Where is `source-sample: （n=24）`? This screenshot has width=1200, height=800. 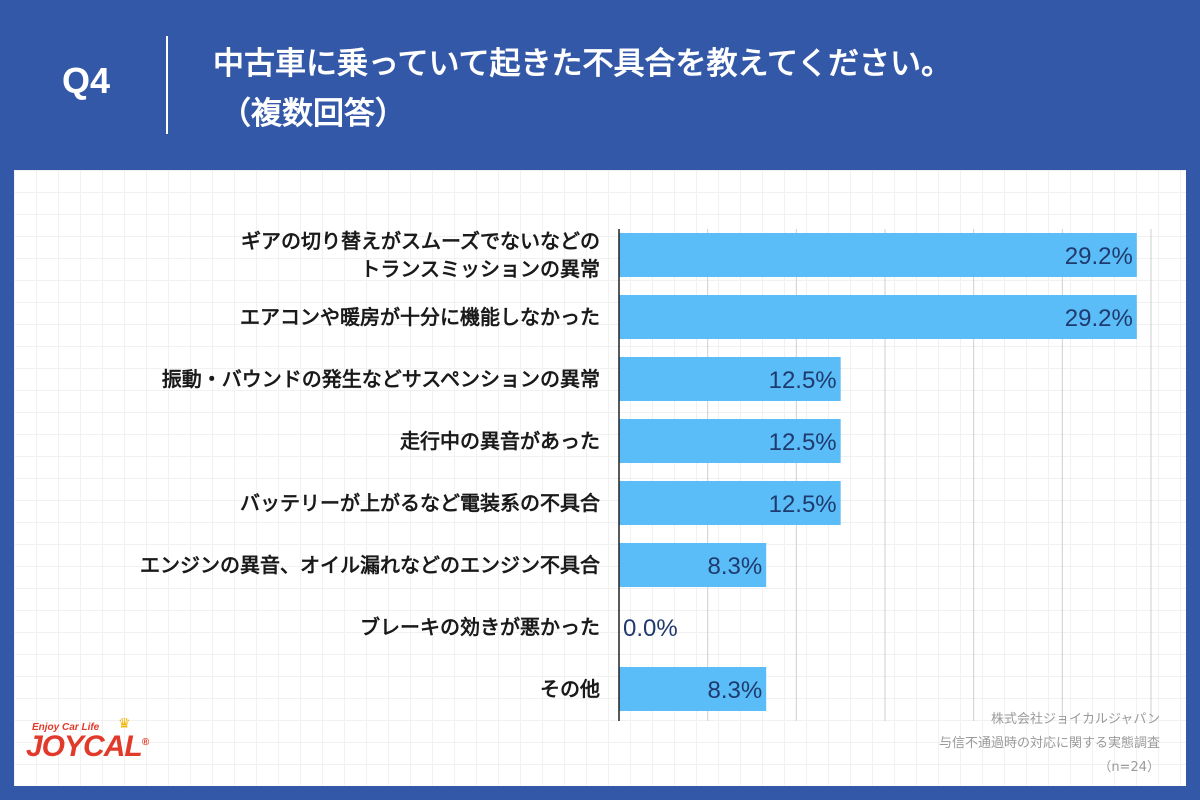
source-sample: （n=24） is located at coordinates (1129, 767).